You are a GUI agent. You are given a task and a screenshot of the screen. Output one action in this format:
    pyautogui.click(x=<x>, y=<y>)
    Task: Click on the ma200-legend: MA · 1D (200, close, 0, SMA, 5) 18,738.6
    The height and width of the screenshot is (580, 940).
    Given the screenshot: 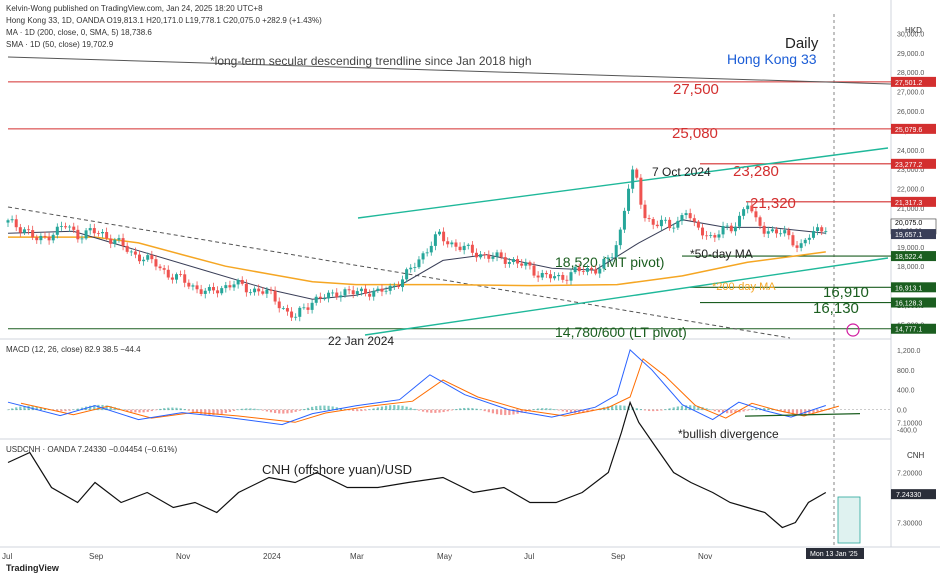 What is the action you would take?
    pyautogui.click(x=79, y=32)
    